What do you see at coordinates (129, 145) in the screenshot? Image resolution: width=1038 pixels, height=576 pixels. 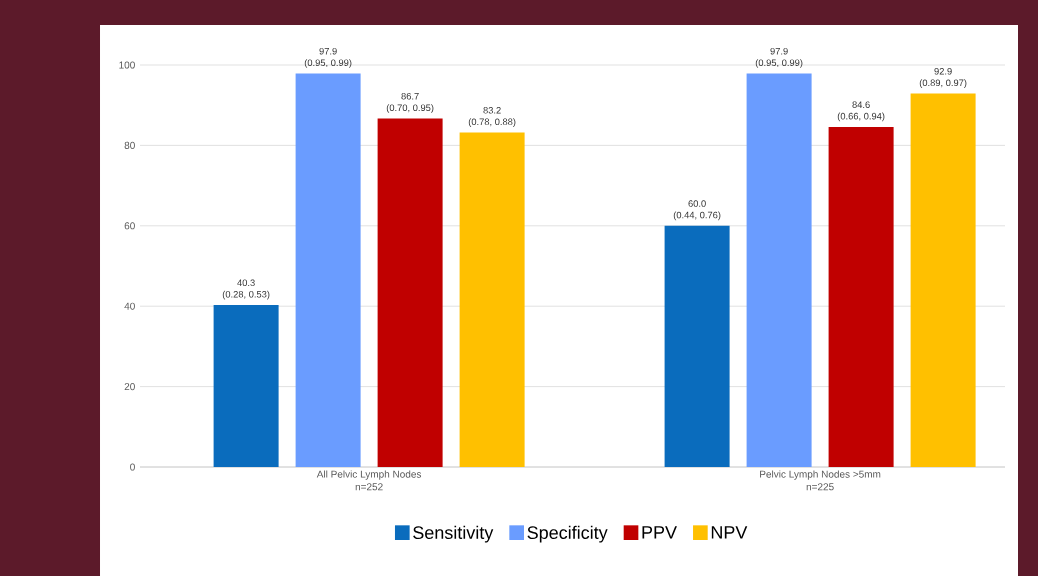 I see `y-tick-label: 80` at bounding box center [129, 145].